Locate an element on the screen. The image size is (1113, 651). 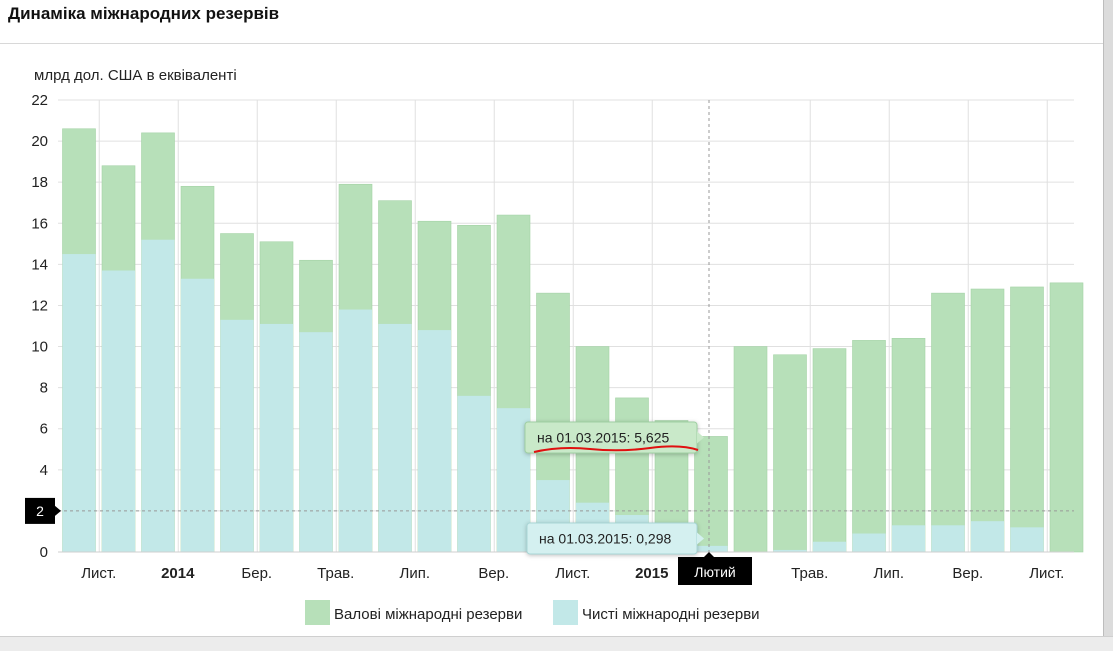
red-underline-annotation is located at coordinates (616, 449).